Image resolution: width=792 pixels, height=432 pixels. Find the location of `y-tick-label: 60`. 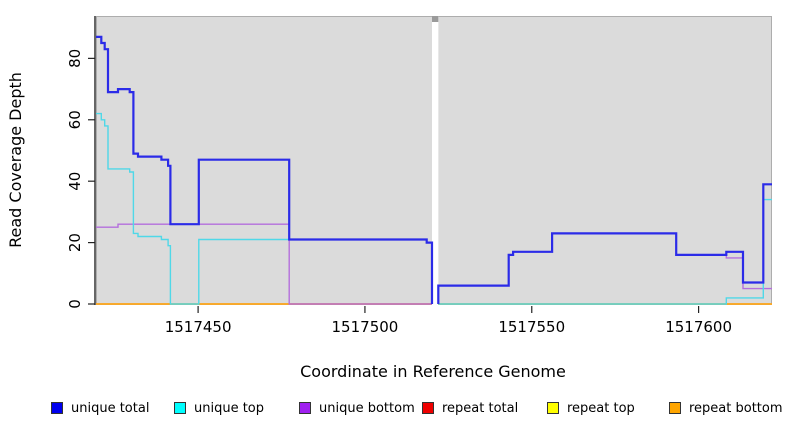

y-tick-label: 60 is located at coordinates (75, 119).